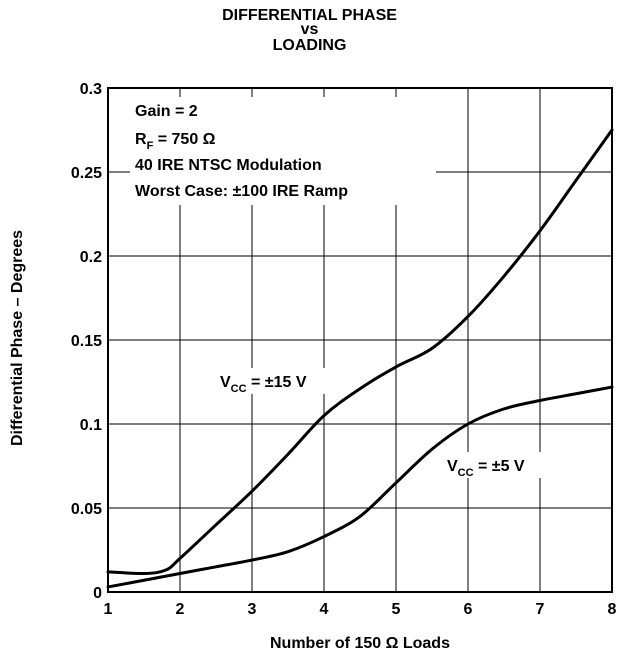  I want to click on y-tick-label: 0, so click(97, 593).